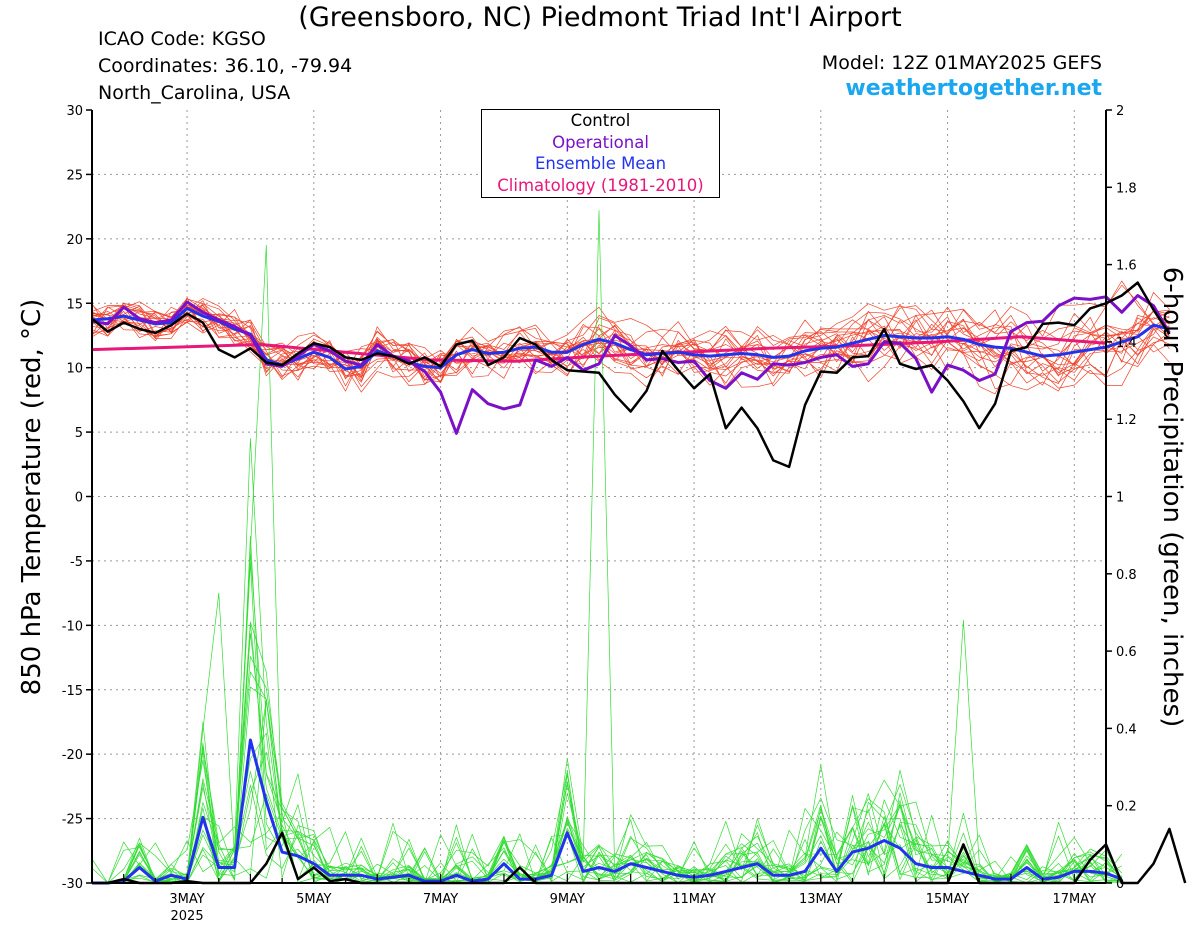 Image resolution: width=1200 pixels, height=927 pixels. I want to click on icao-code: ICAO Code: KGSO, so click(182, 39).